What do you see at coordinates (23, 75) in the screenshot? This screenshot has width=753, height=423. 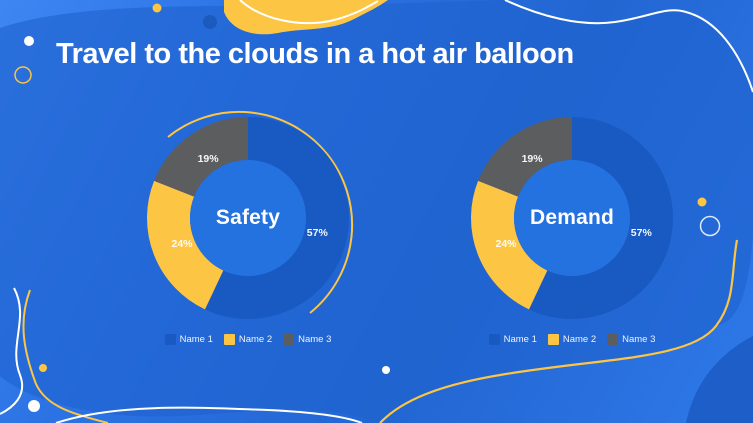 I see `yellow-ring-top-left` at bounding box center [23, 75].